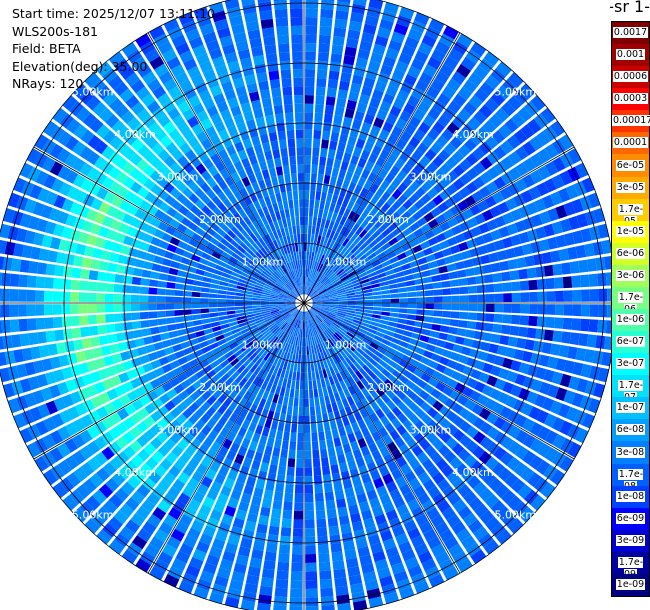 The width and height of the screenshot is (650, 610). I want to click on range-label: 1.00km, so click(346, 261).